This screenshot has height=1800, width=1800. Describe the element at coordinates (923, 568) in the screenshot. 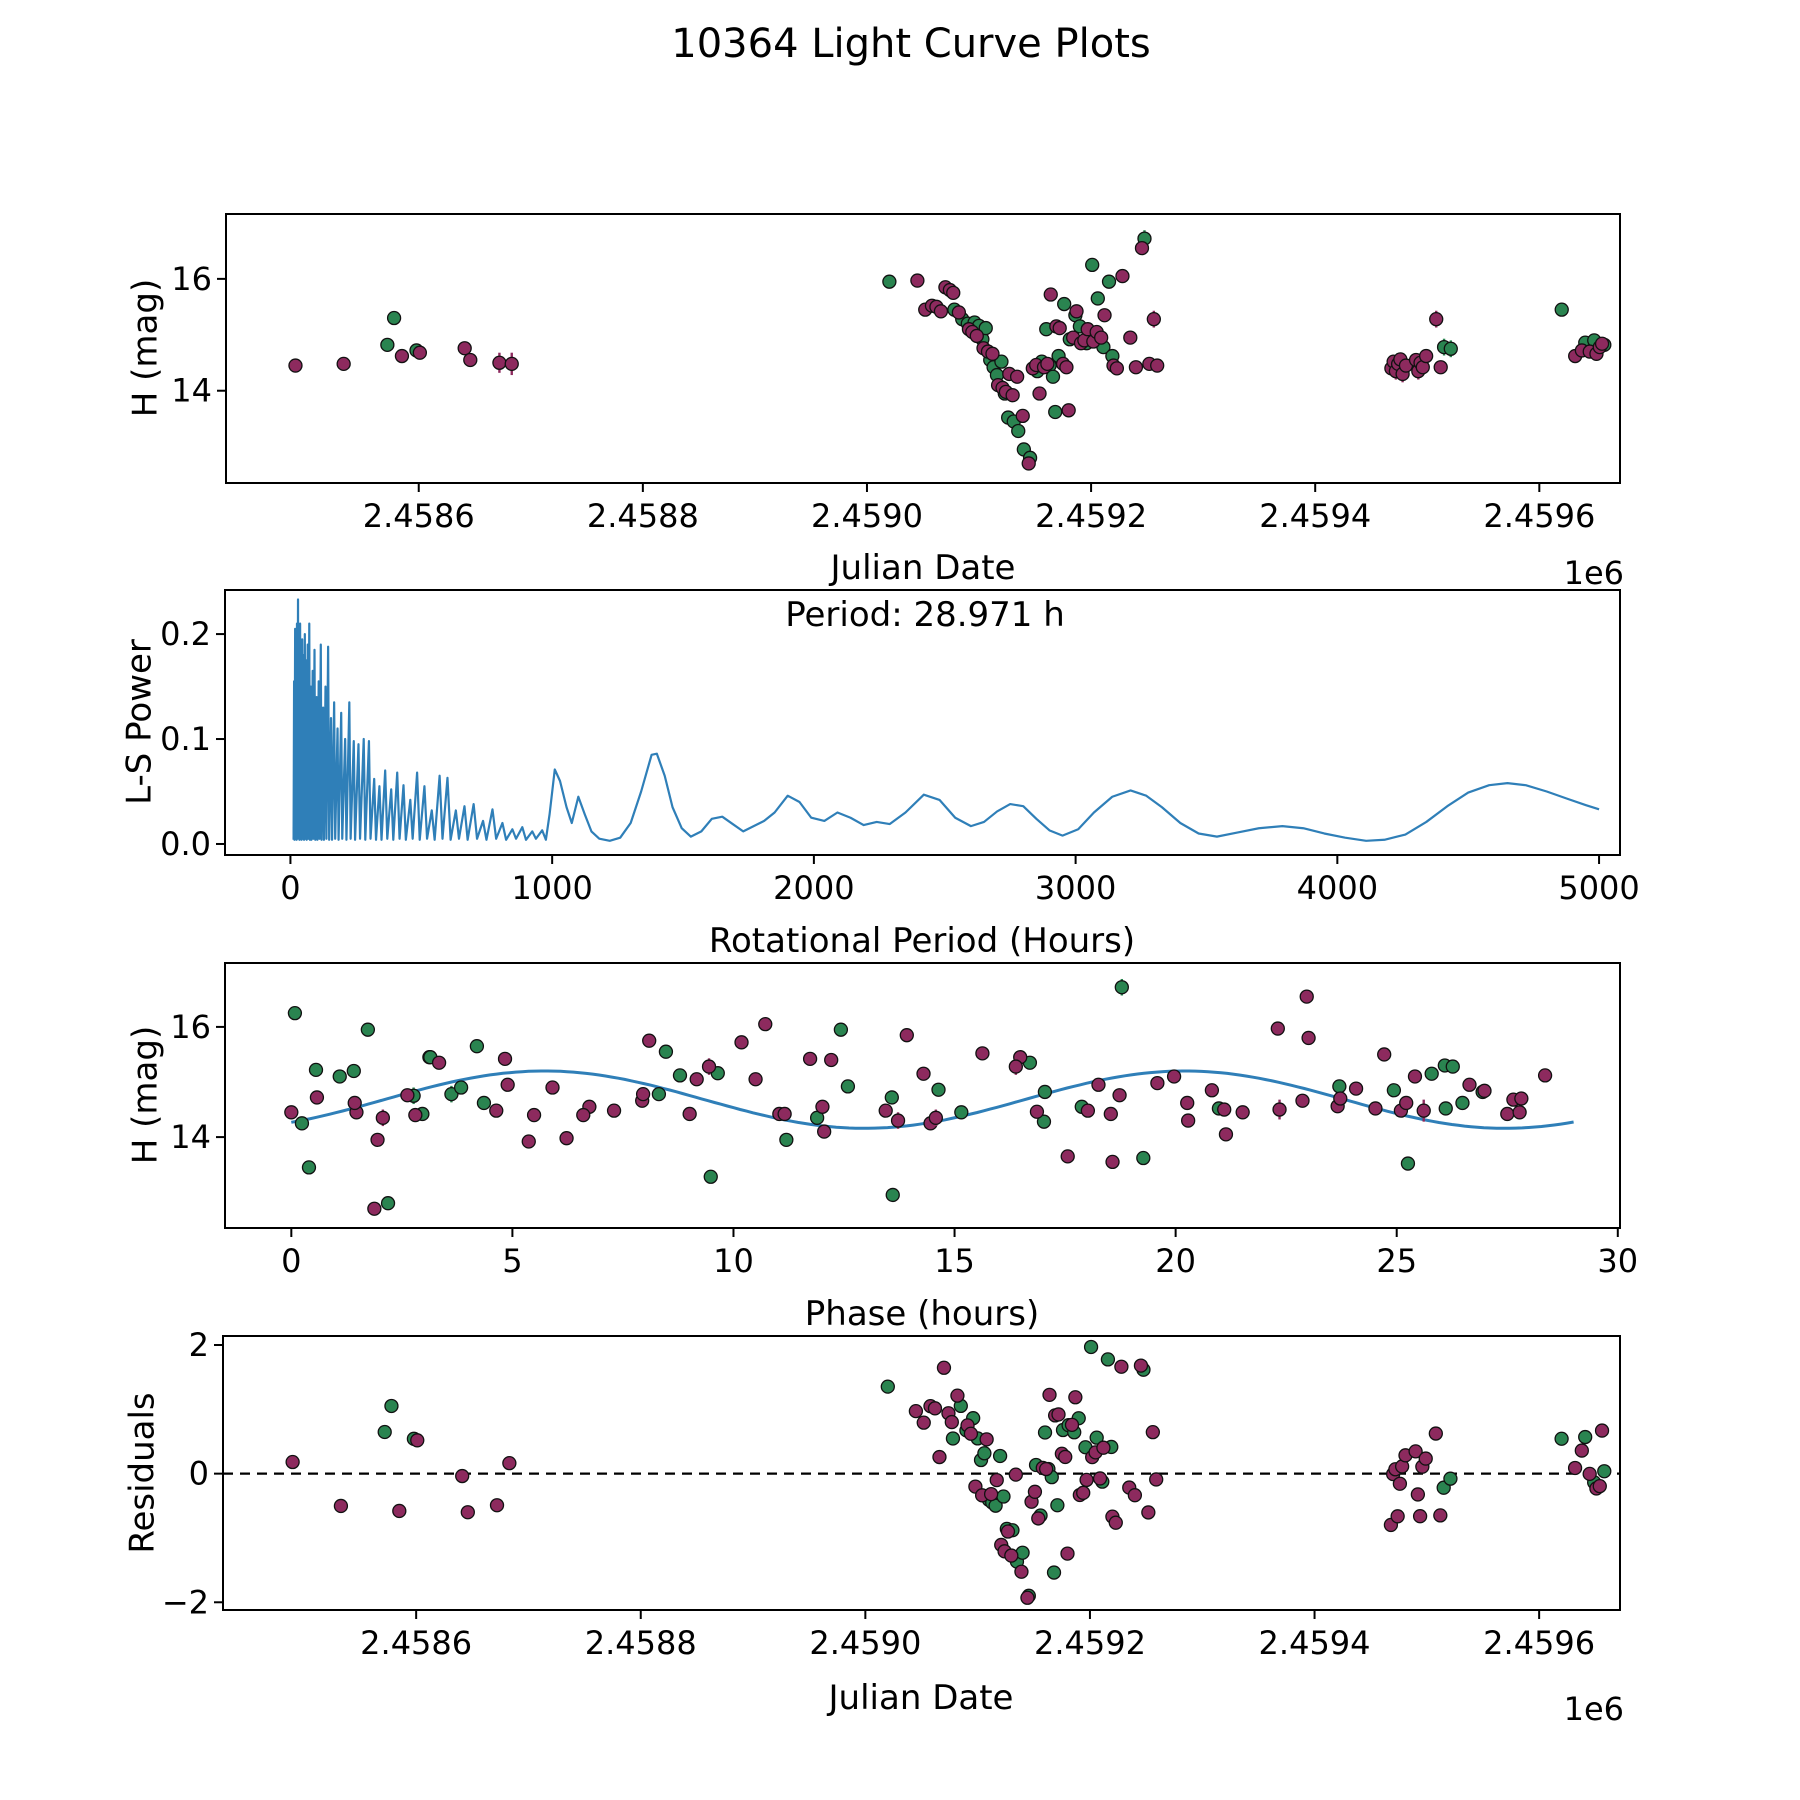

I see `ax1-xlabel: Julian Date` at that location.